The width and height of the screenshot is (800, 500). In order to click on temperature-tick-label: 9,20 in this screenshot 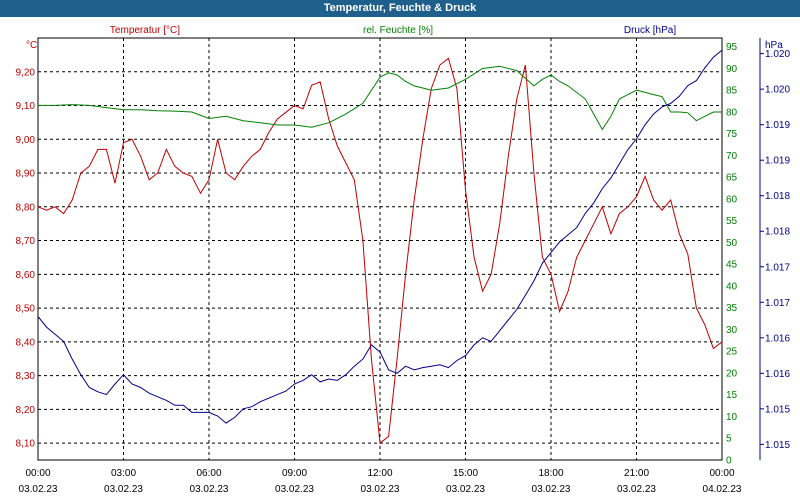, I will do `click(26, 72)`.